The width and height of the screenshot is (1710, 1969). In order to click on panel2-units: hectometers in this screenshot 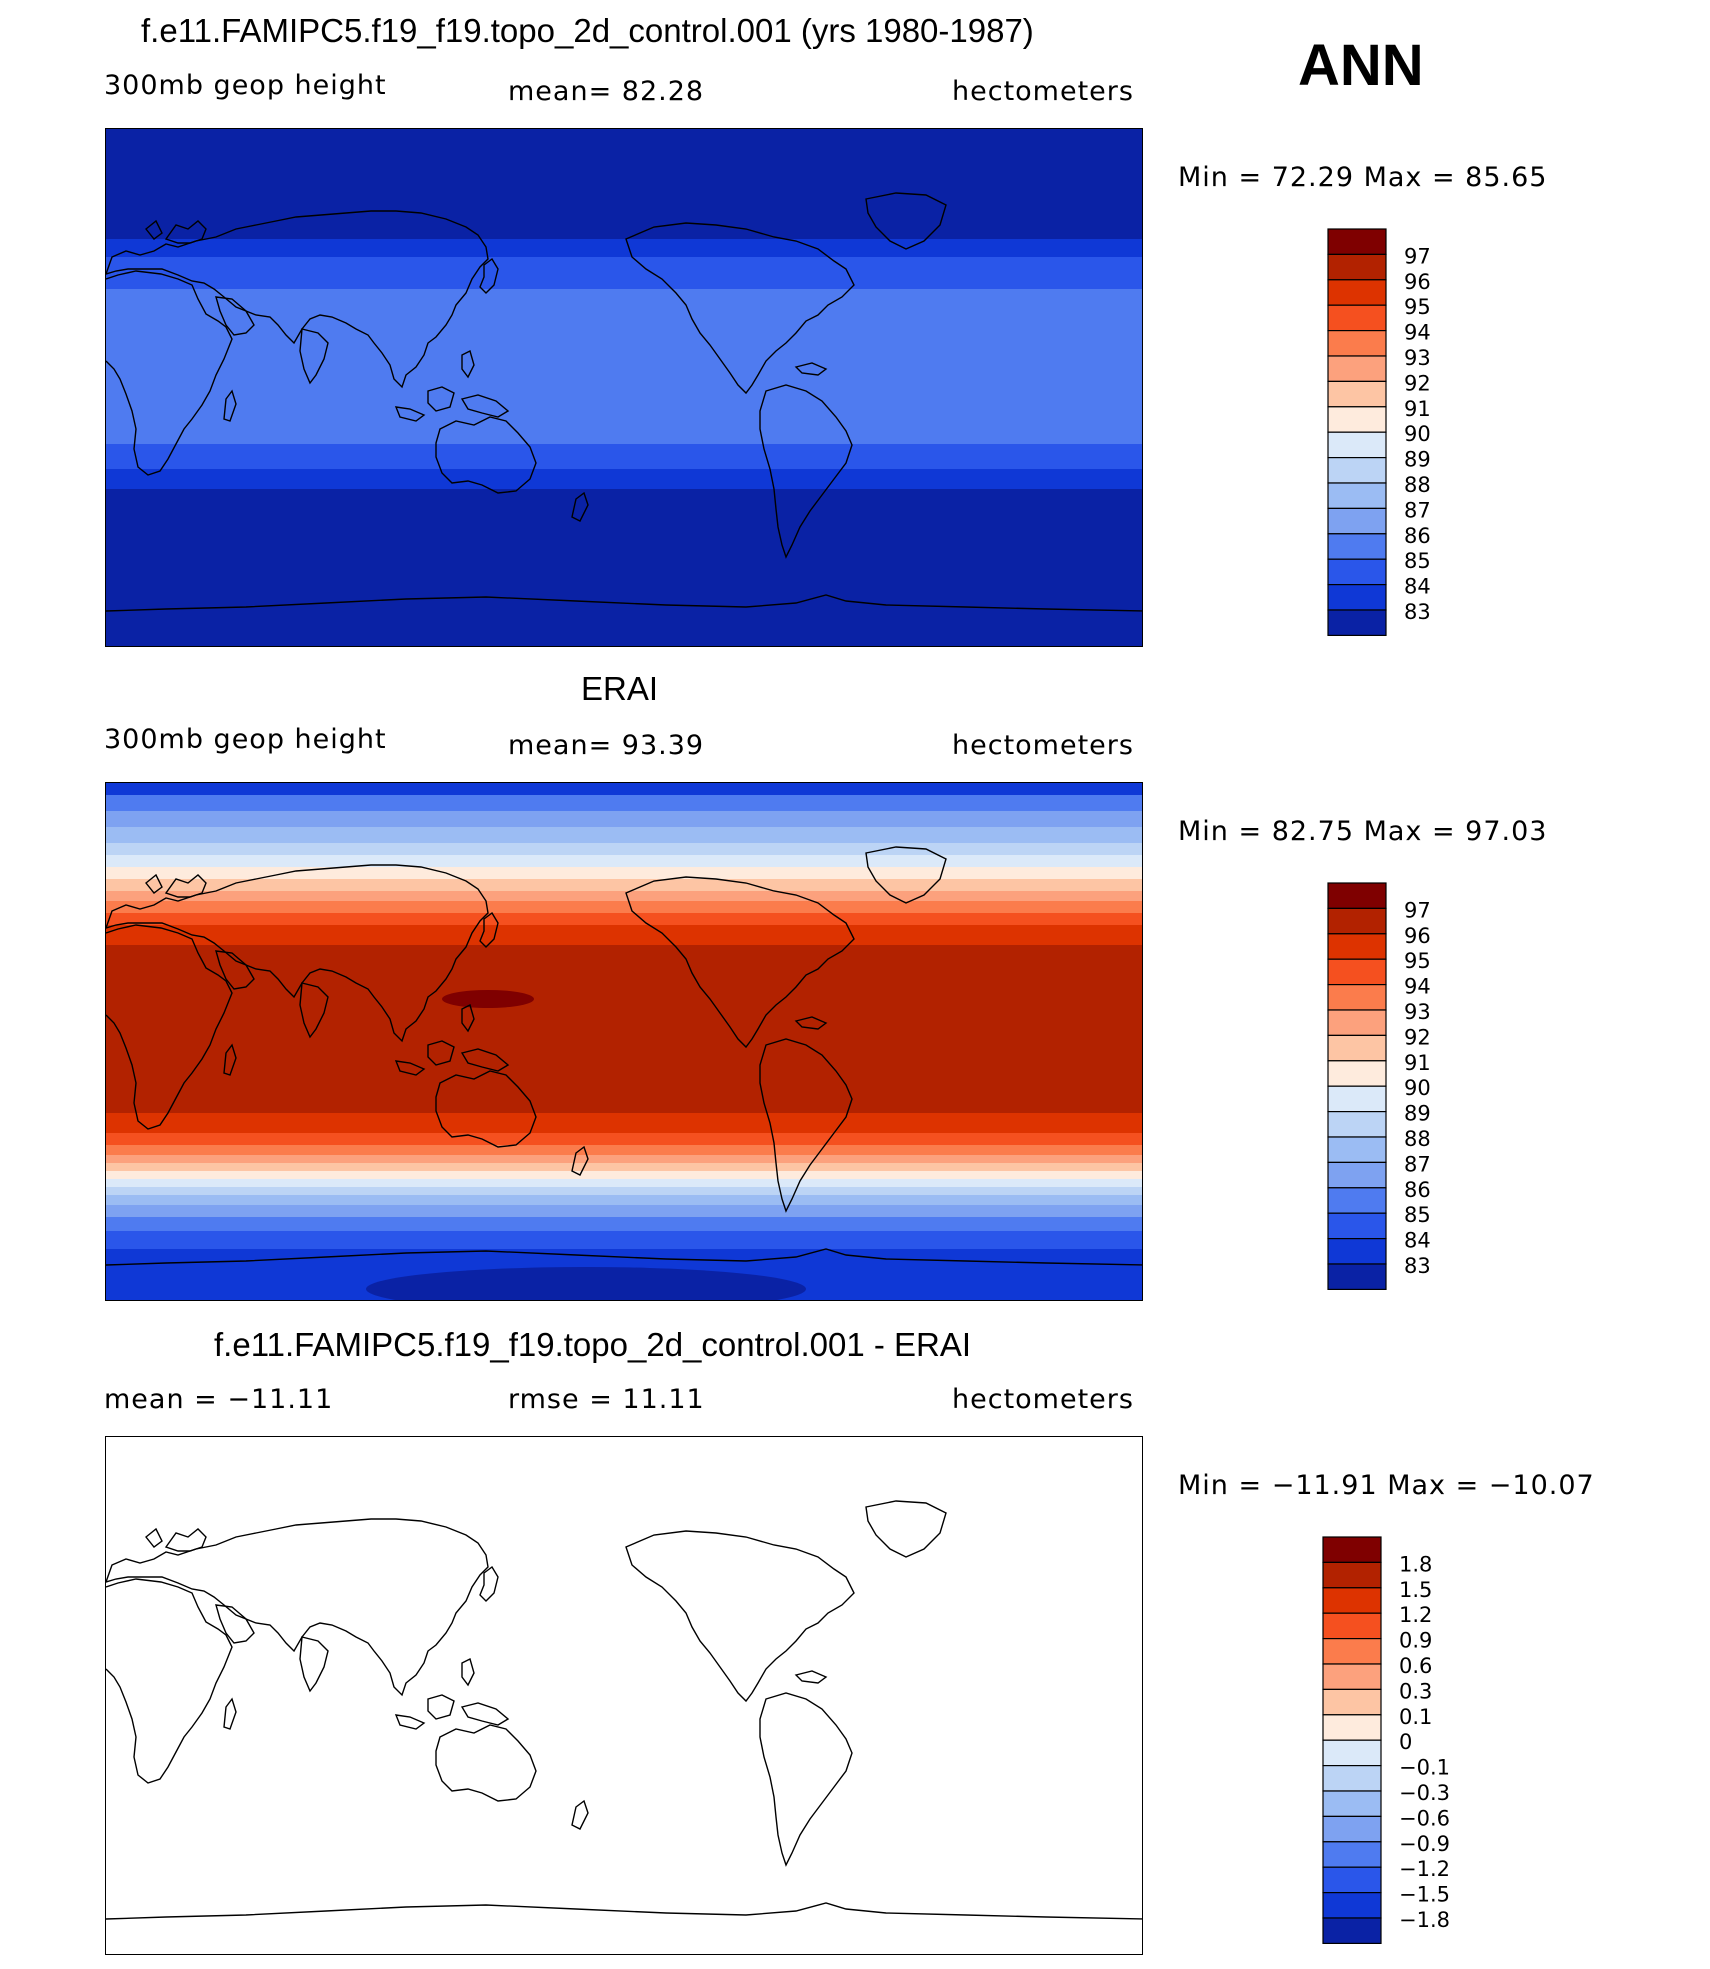, I will do `click(1043, 745)`.